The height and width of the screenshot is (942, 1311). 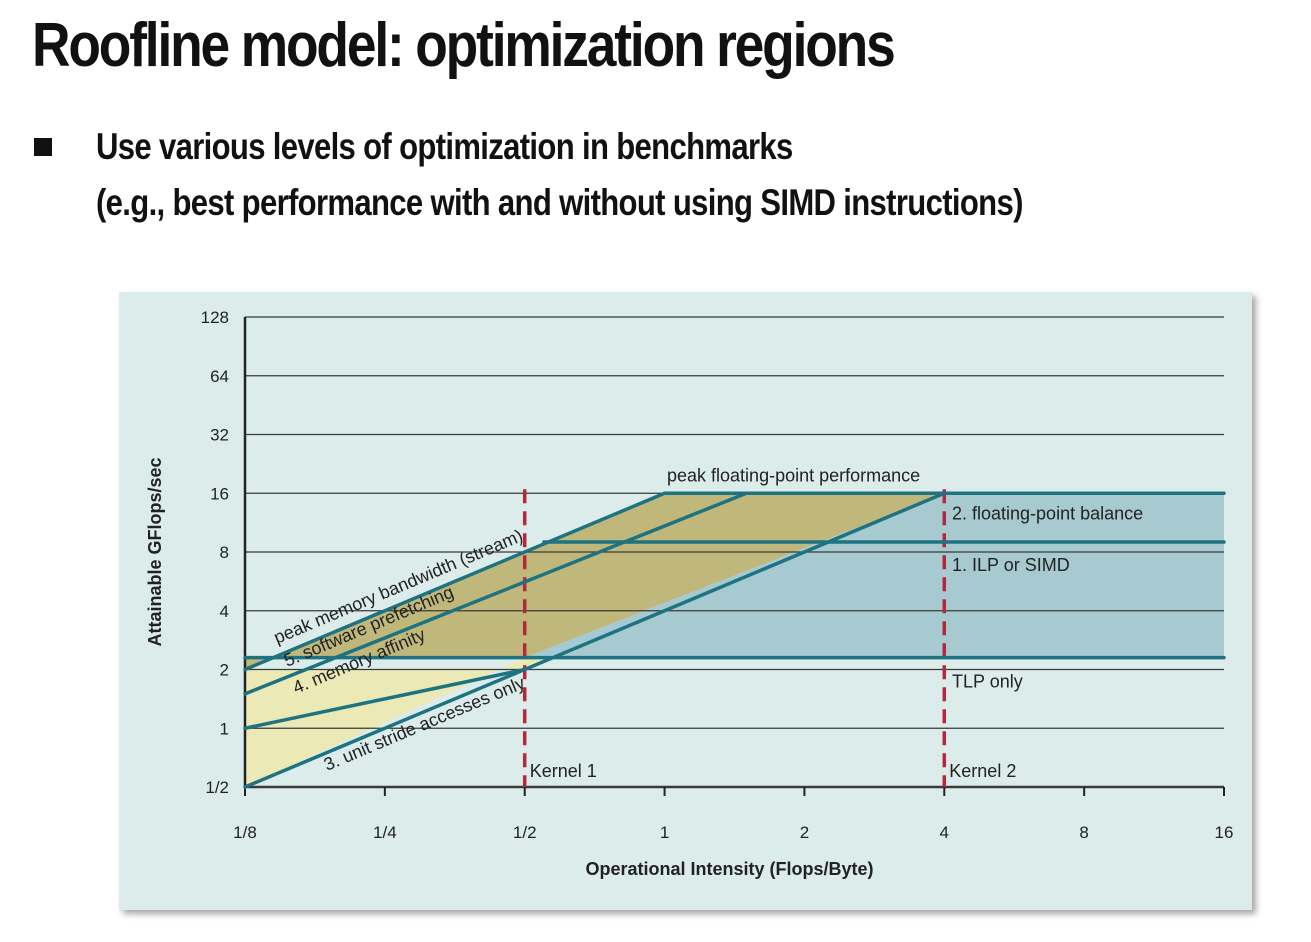 What do you see at coordinates (245, 832) in the screenshot?
I see `x-tick-label: 1/8` at bounding box center [245, 832].